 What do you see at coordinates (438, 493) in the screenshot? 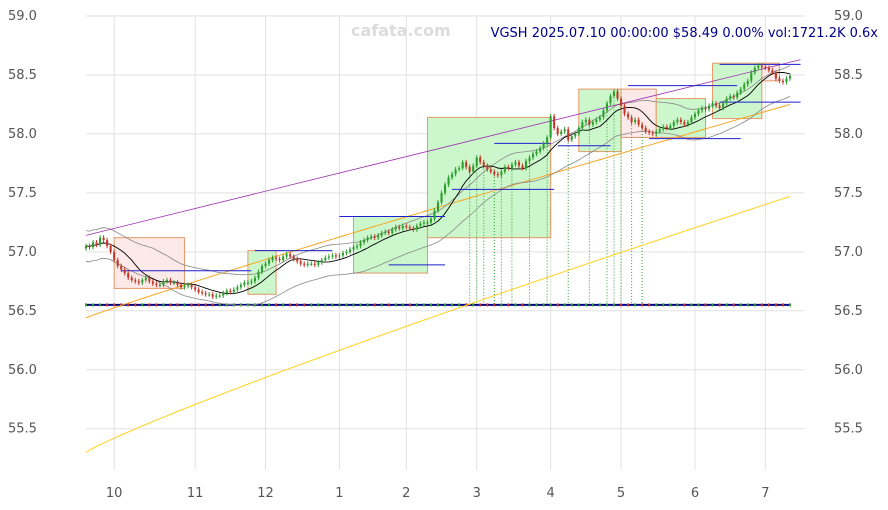
I see `x-axis: 10 11 12 1 2 3 4 5 6 7` at bounding box center [438, 493].